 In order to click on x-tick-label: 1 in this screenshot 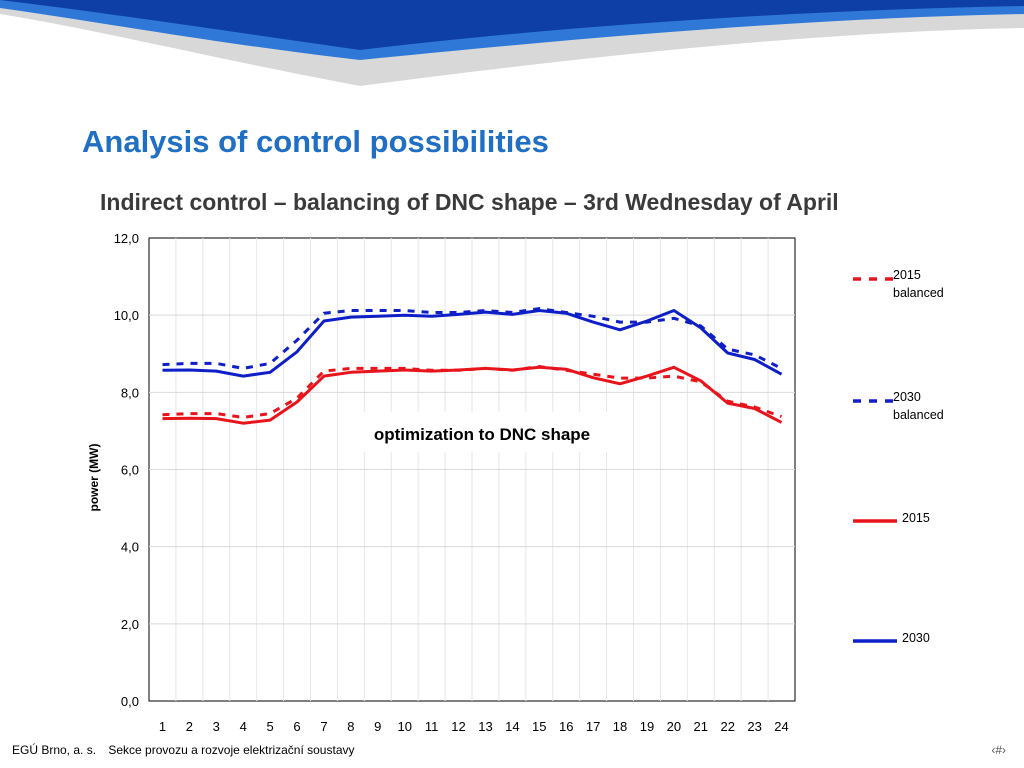, I will do `click(162, 726)`.